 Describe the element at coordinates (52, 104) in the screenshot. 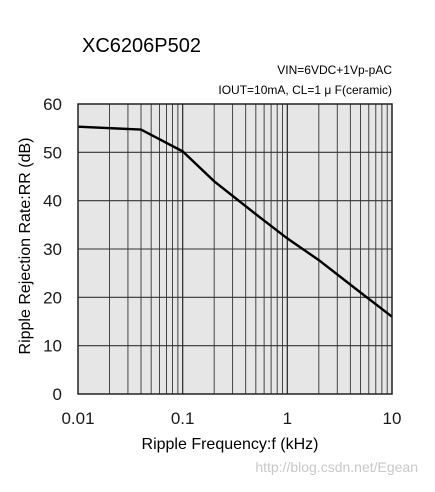

I see `y-tick-label: 60` at that location.